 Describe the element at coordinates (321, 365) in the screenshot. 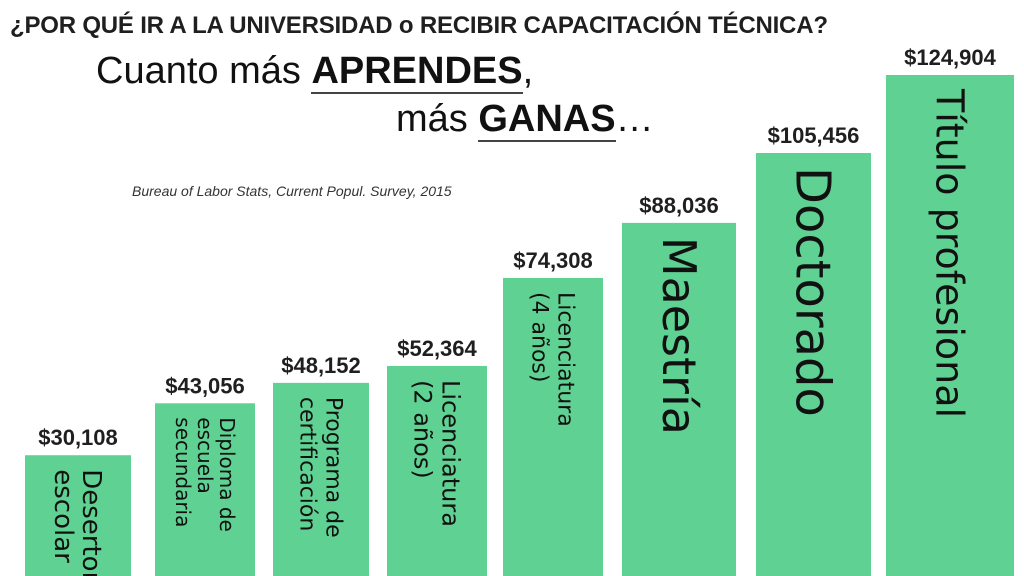

I see `value-label-3: $48,152` at that location.